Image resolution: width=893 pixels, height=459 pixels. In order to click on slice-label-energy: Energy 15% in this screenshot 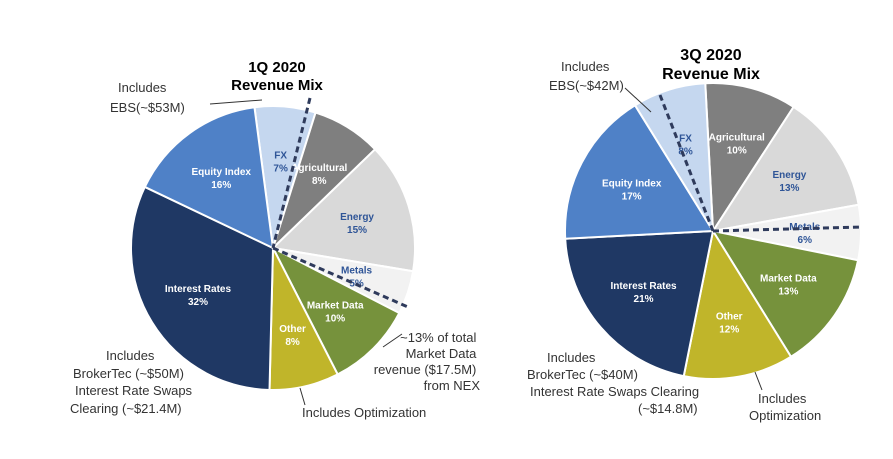, I will do `click(357, 224)`.